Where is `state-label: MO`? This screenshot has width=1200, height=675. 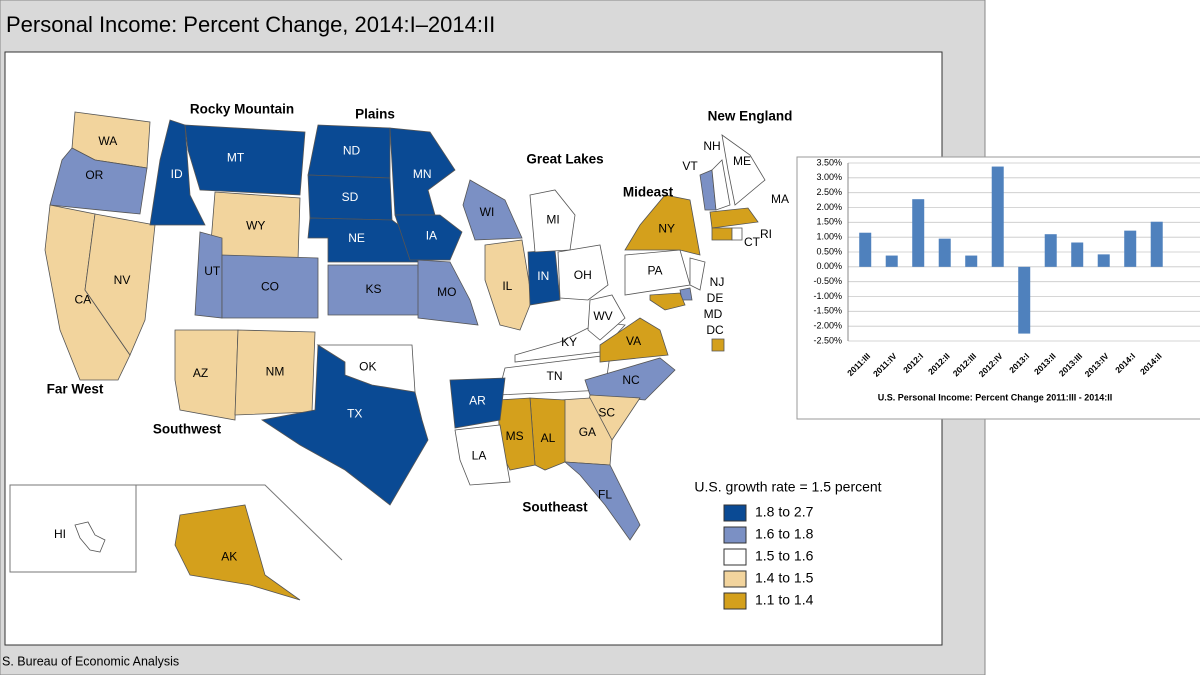 state-label: MO is located at coordinates (446, 292).